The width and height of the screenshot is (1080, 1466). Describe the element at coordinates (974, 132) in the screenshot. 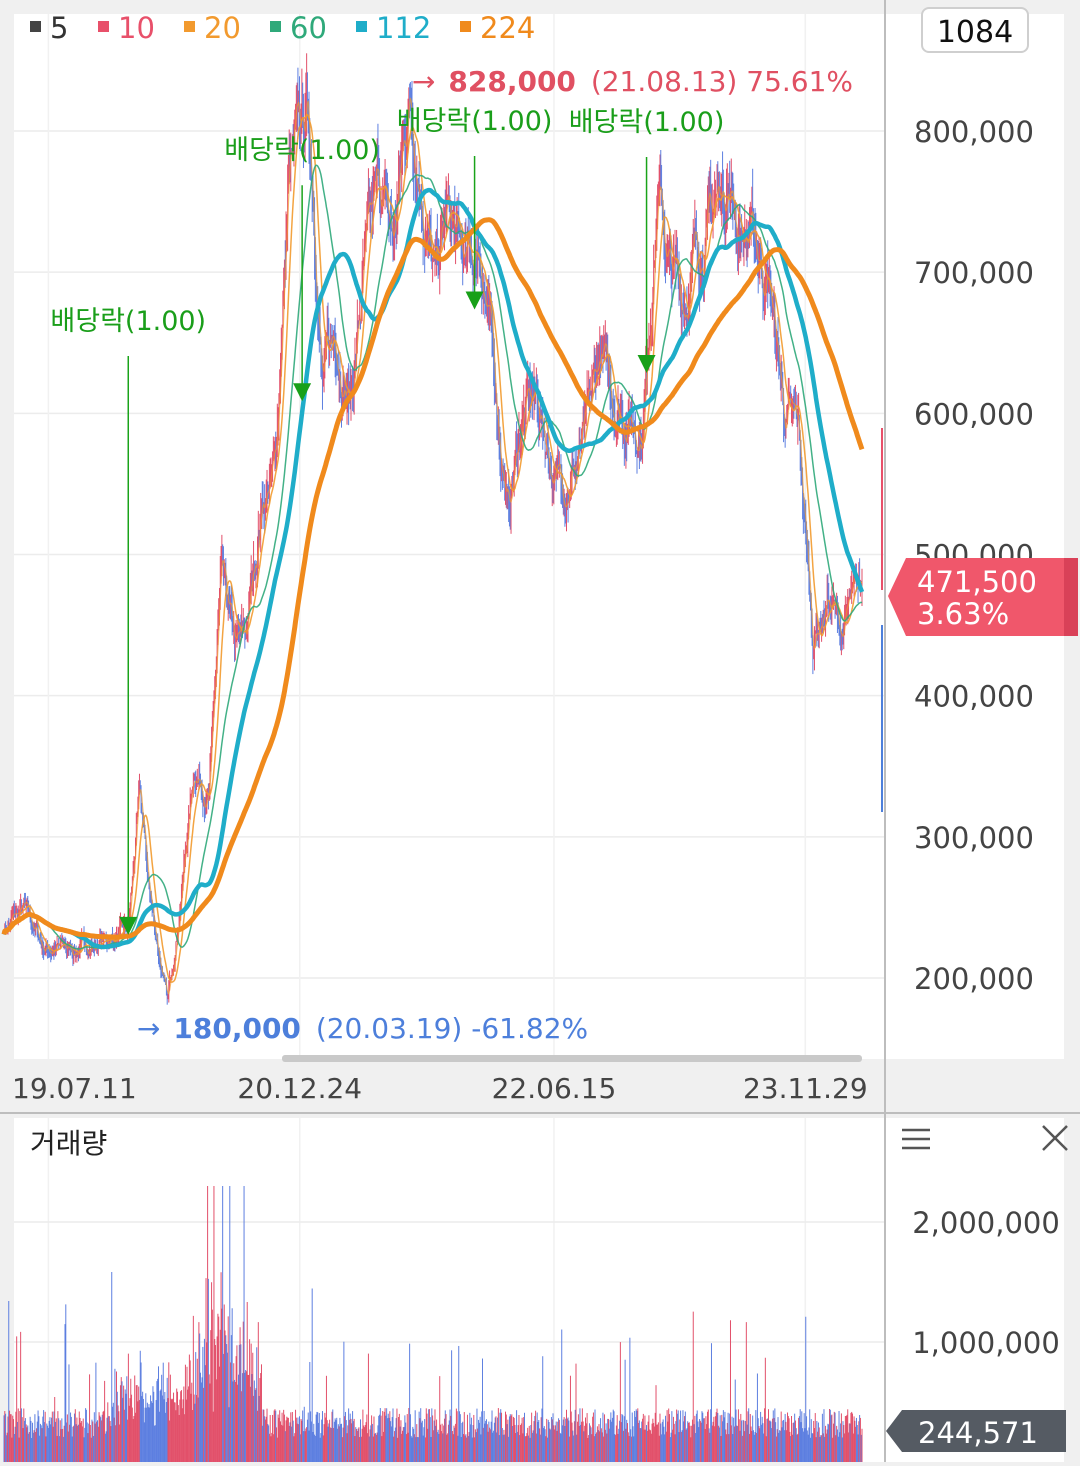

I see `price-tick-label: 800,000` at that location.